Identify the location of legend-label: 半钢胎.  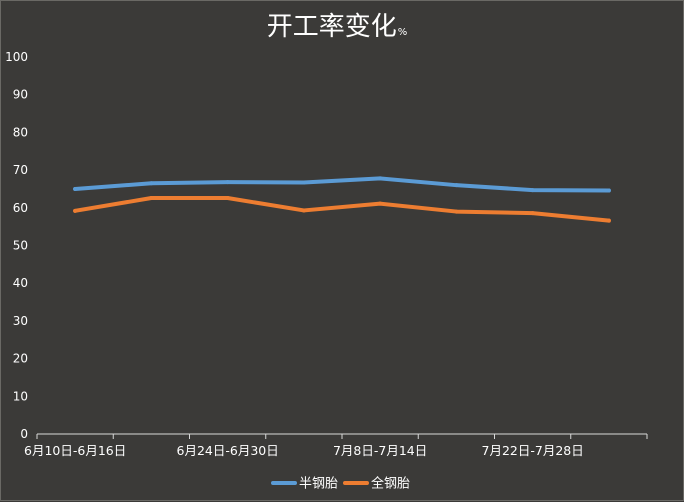
(318, 484).